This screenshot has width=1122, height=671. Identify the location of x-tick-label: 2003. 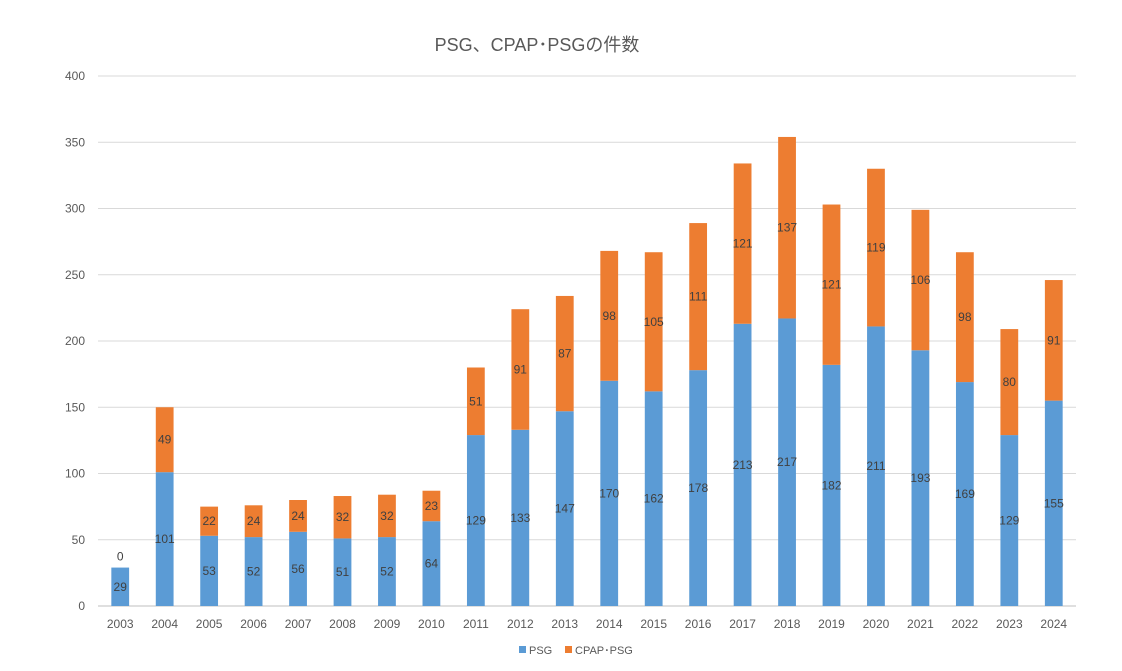
(120, 624).